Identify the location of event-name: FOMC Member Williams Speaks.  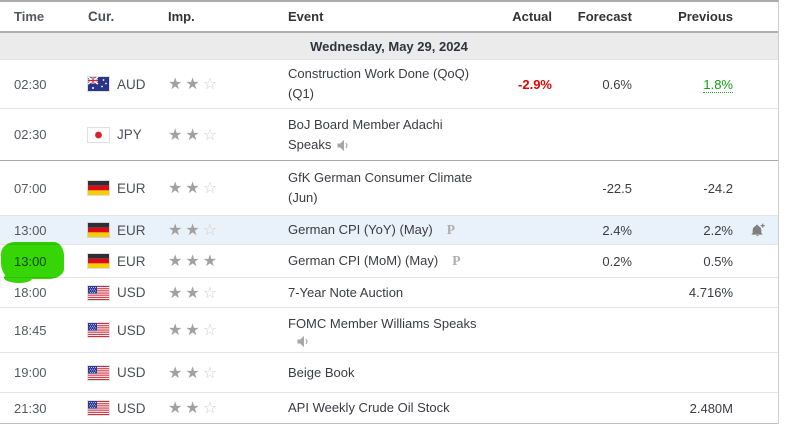
(390, 330).